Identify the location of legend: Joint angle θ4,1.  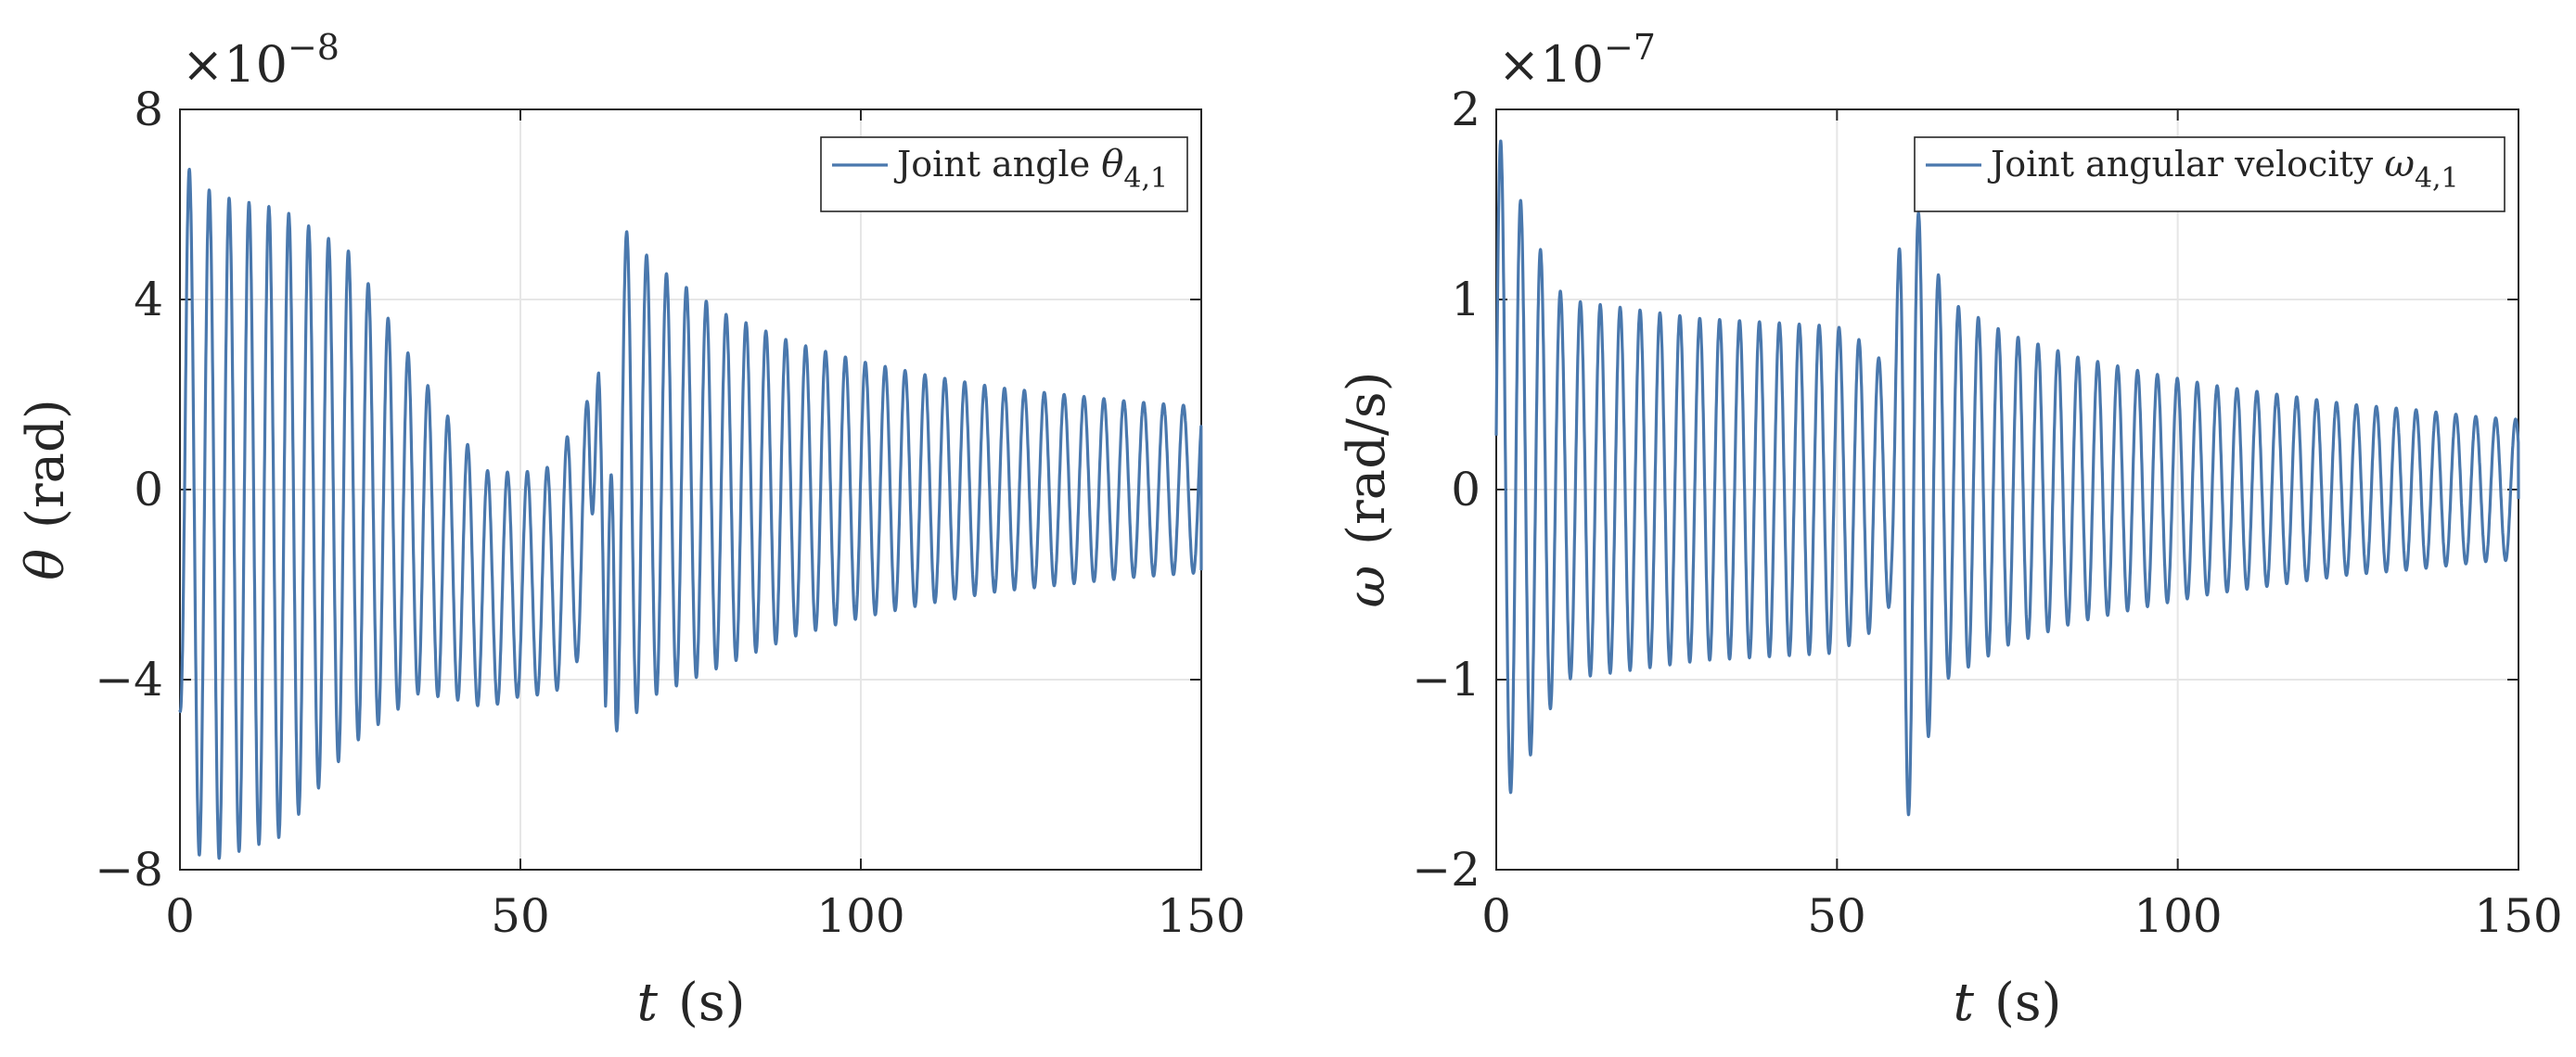
(1004, 174).